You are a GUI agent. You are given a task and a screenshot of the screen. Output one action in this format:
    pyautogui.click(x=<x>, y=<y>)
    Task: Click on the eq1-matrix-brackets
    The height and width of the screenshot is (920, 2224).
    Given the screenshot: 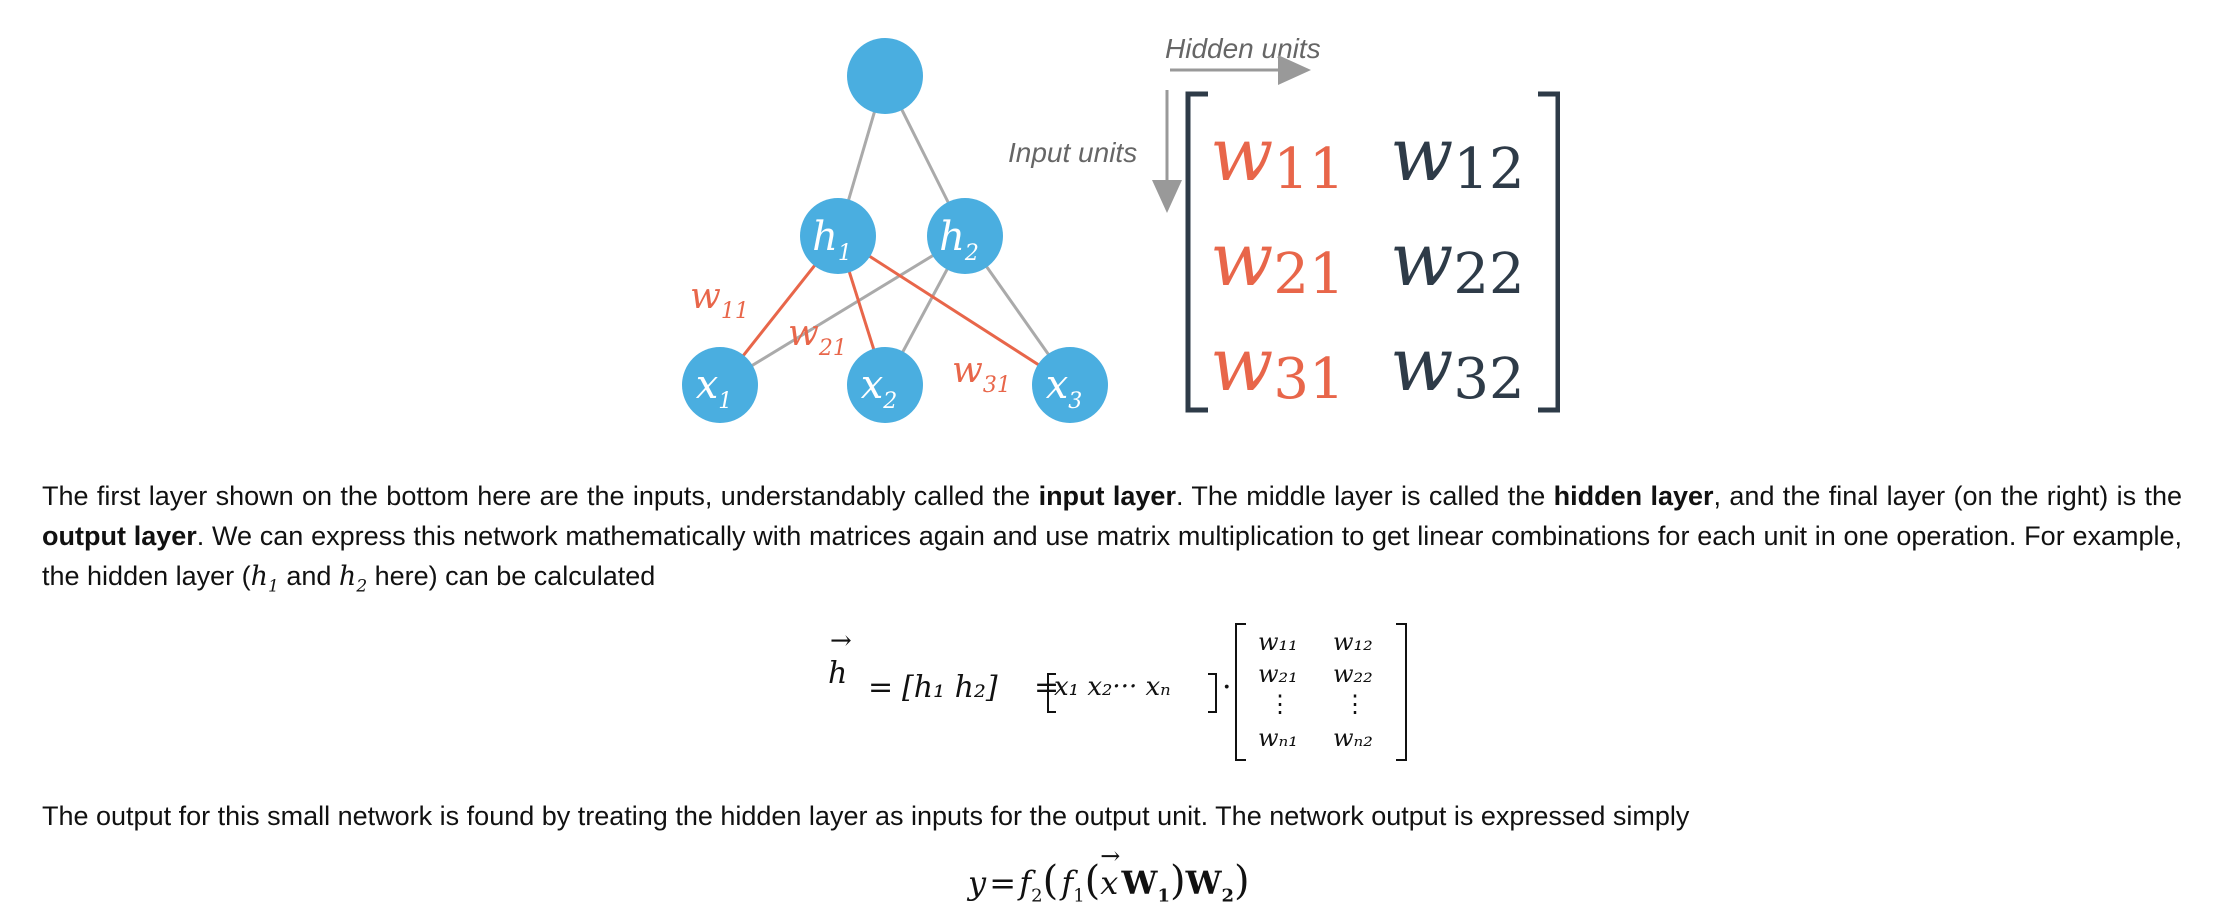 What is the action you would take?
    pyautogui.click(x=1321, y=692)
    